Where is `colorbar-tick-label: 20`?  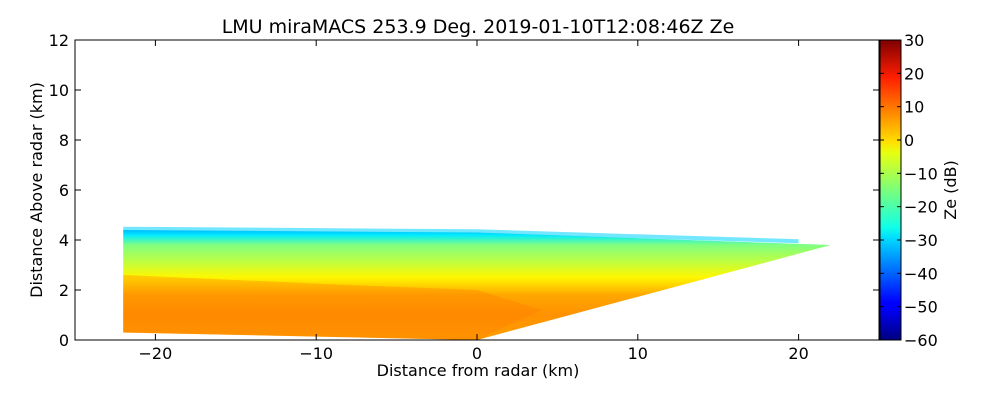 colorbar-tick-label: 20 is located at coordinates (914, 73).